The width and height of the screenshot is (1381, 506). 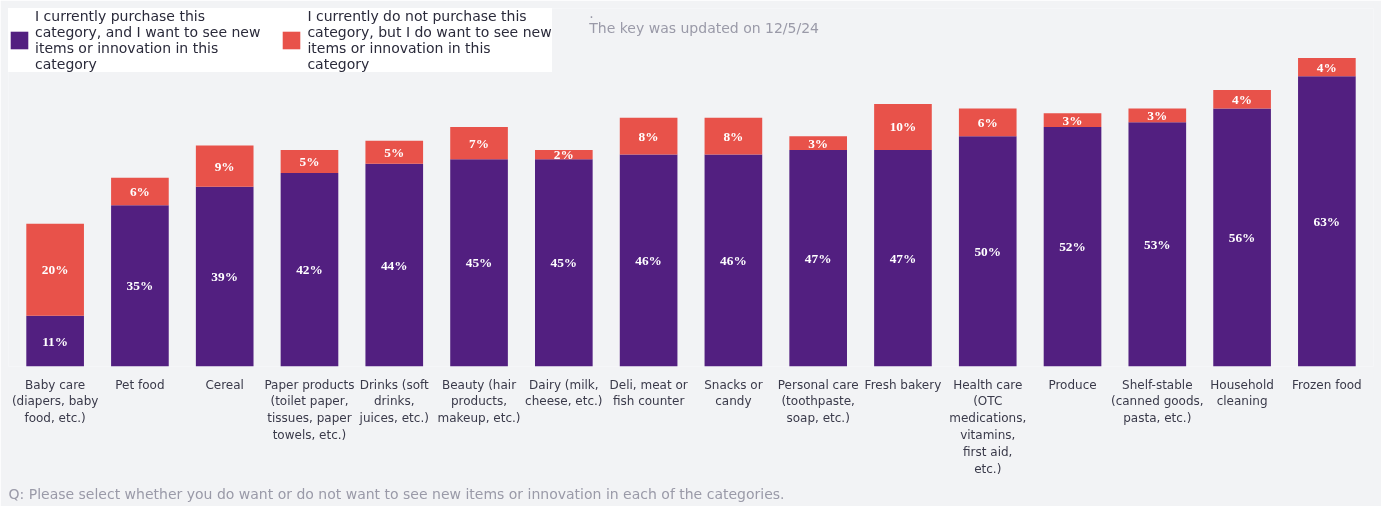 What do you see at coordinates (1242, 393) in the screenshot?
I see `x-tick-label: Household cleaning` at bounding box center [1242, 393].